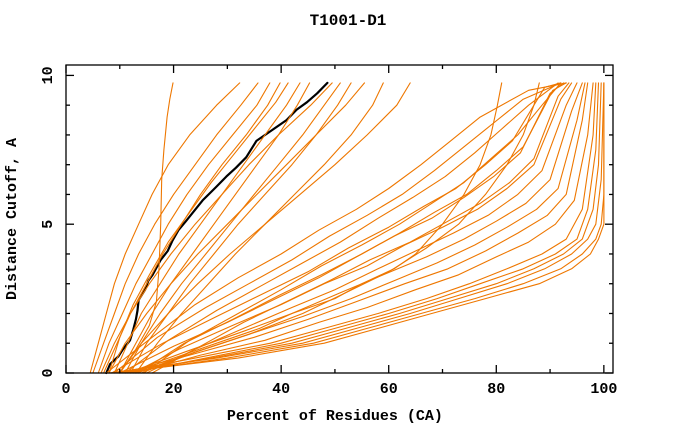 This screenshot has height=440, width=680. What do you see at coordinates (496, 389) in the screenshot?
I see `x-tick-label: 80` at bounding box center [496, 389].